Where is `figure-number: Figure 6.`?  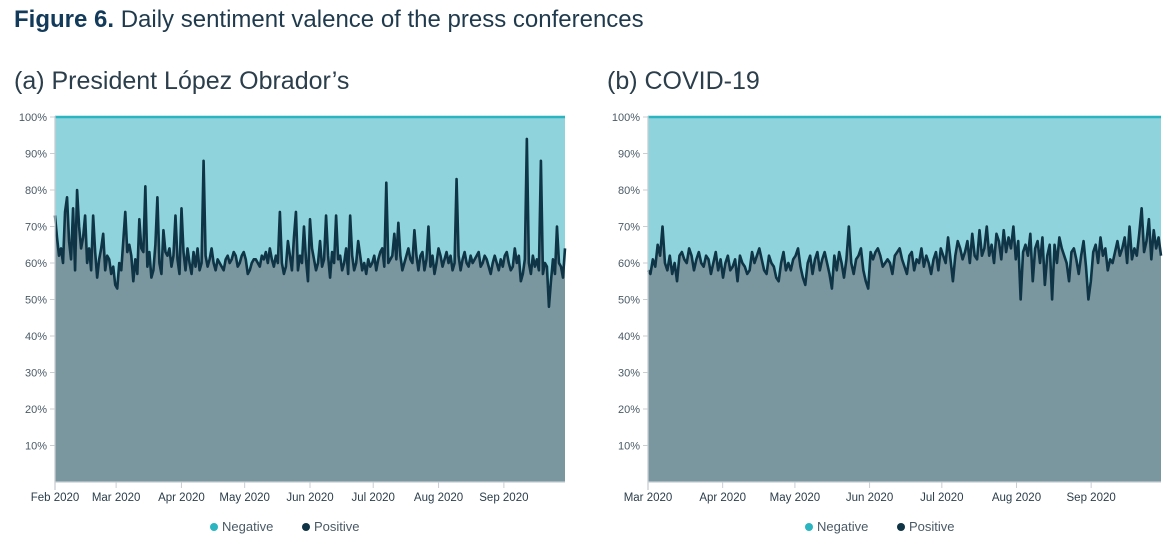 figure-number: Figure 6. is located at coordinates (64, 19).